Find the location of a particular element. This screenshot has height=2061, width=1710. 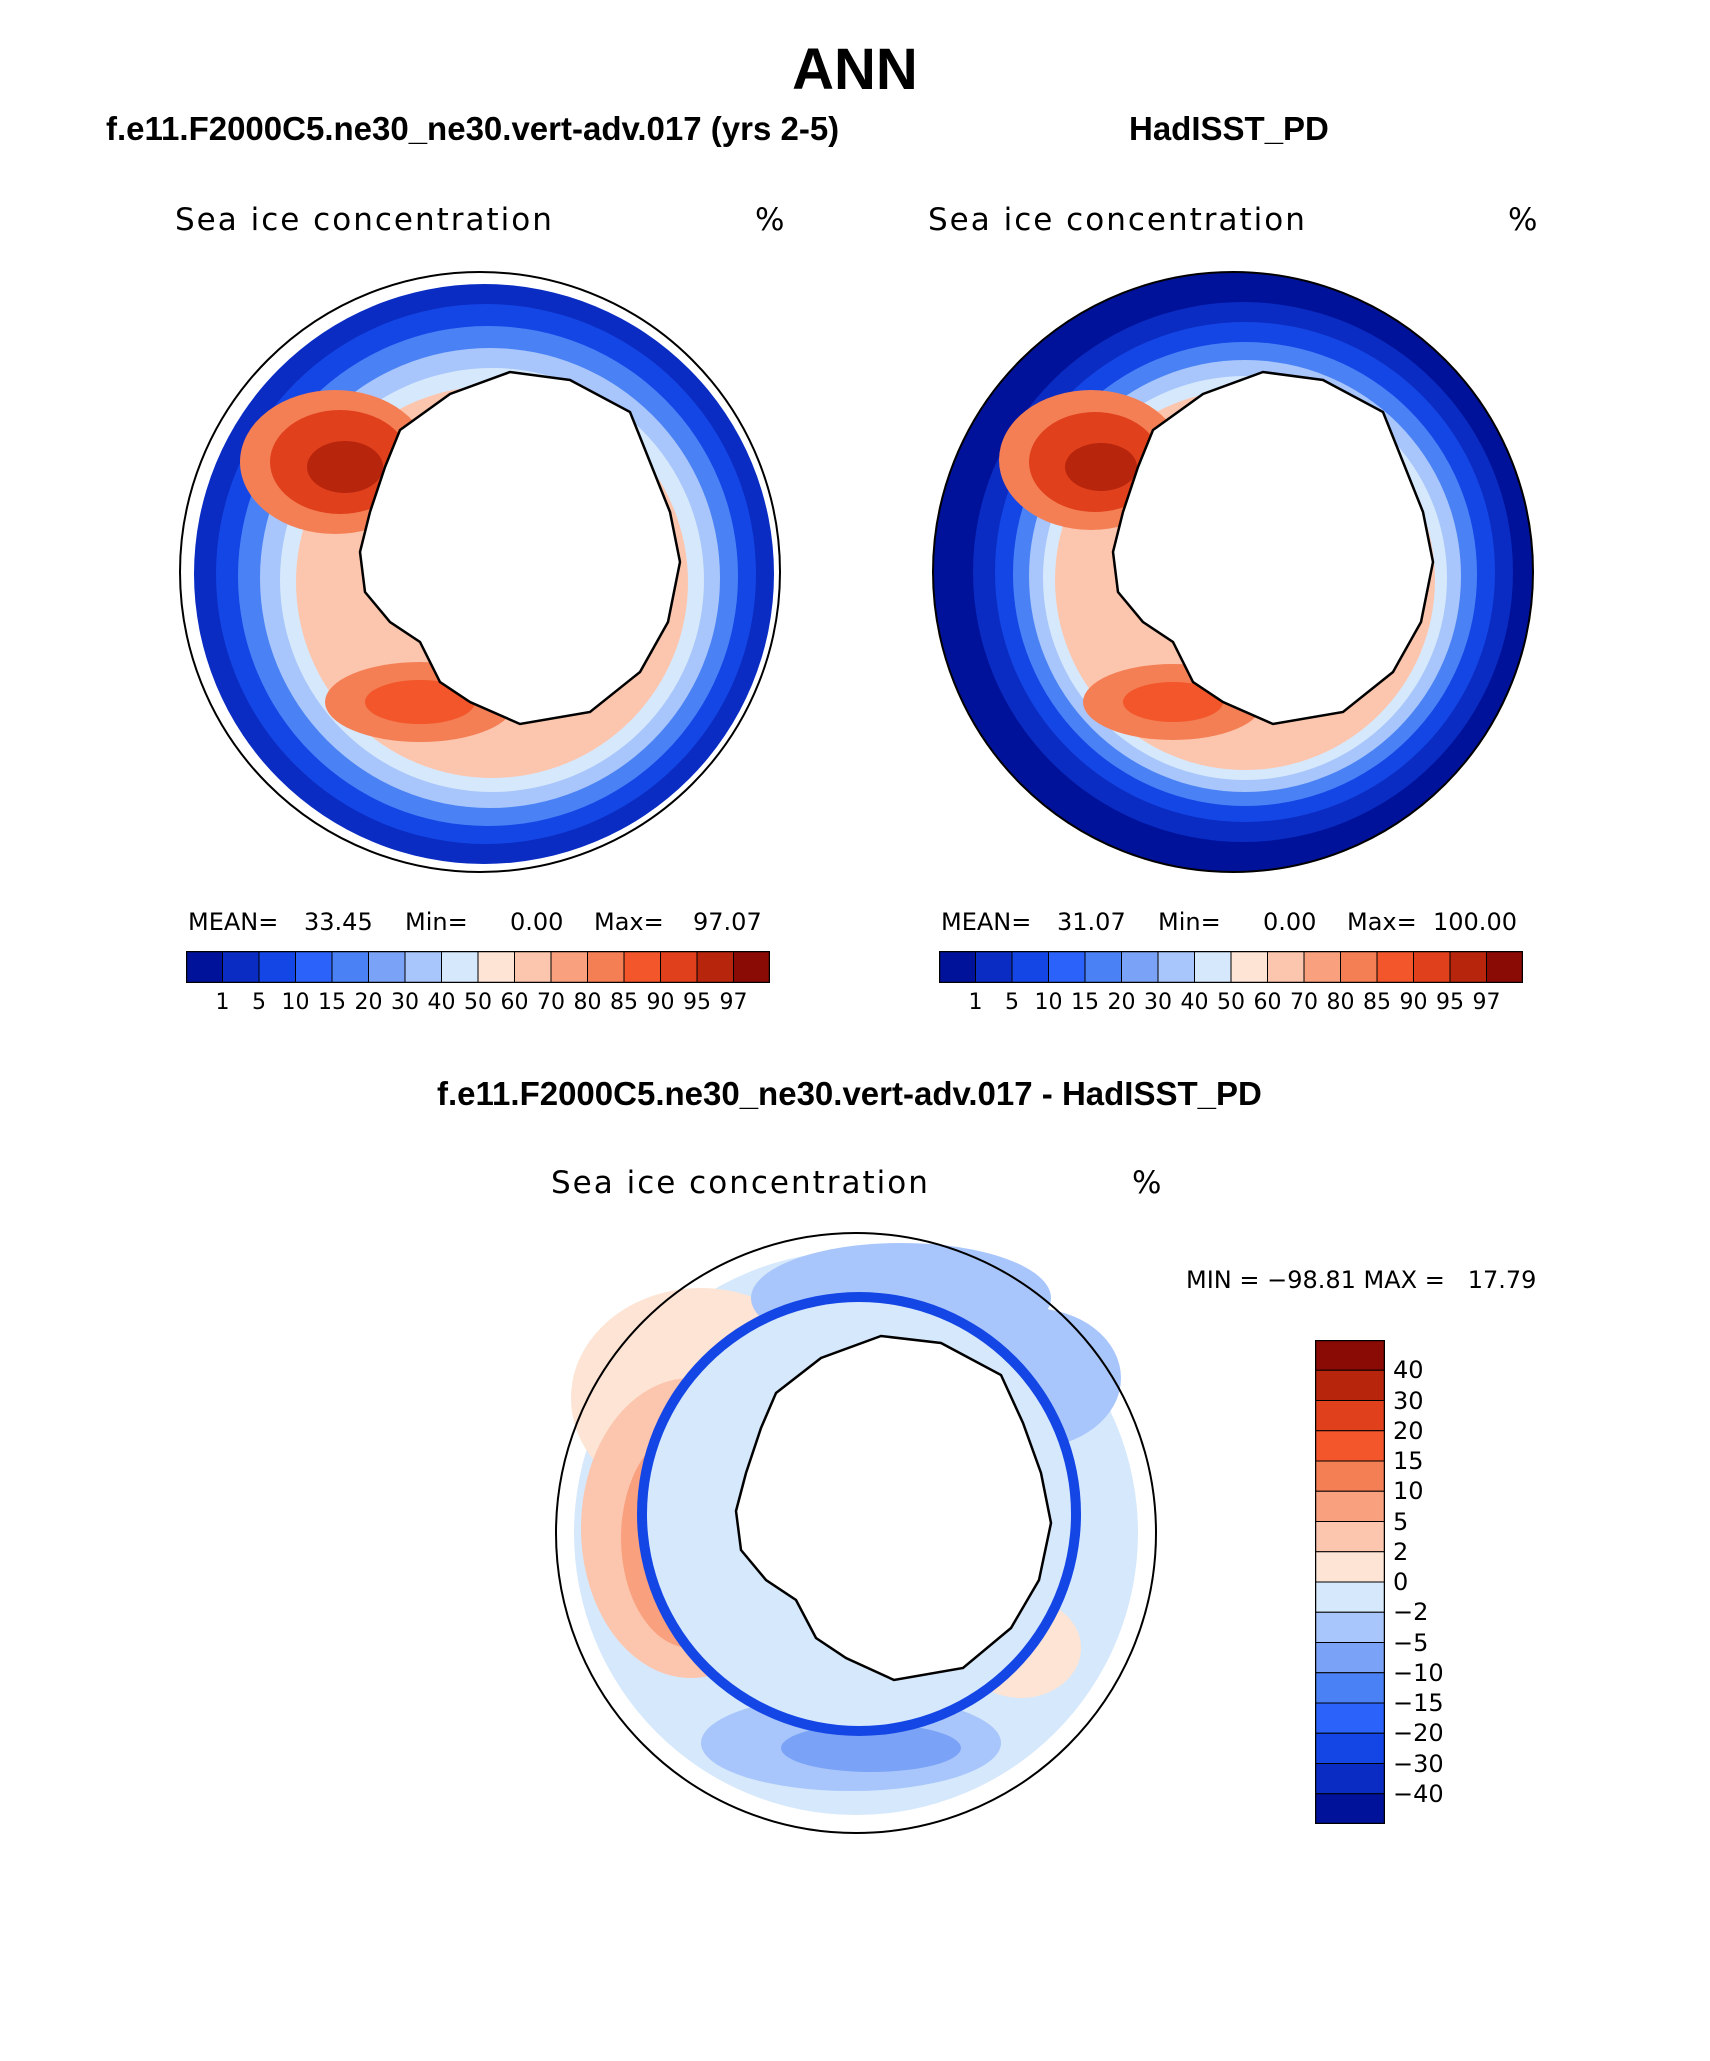

panel-1-colorbar-tick-label: 40 is located at coordinates (441, 1002).